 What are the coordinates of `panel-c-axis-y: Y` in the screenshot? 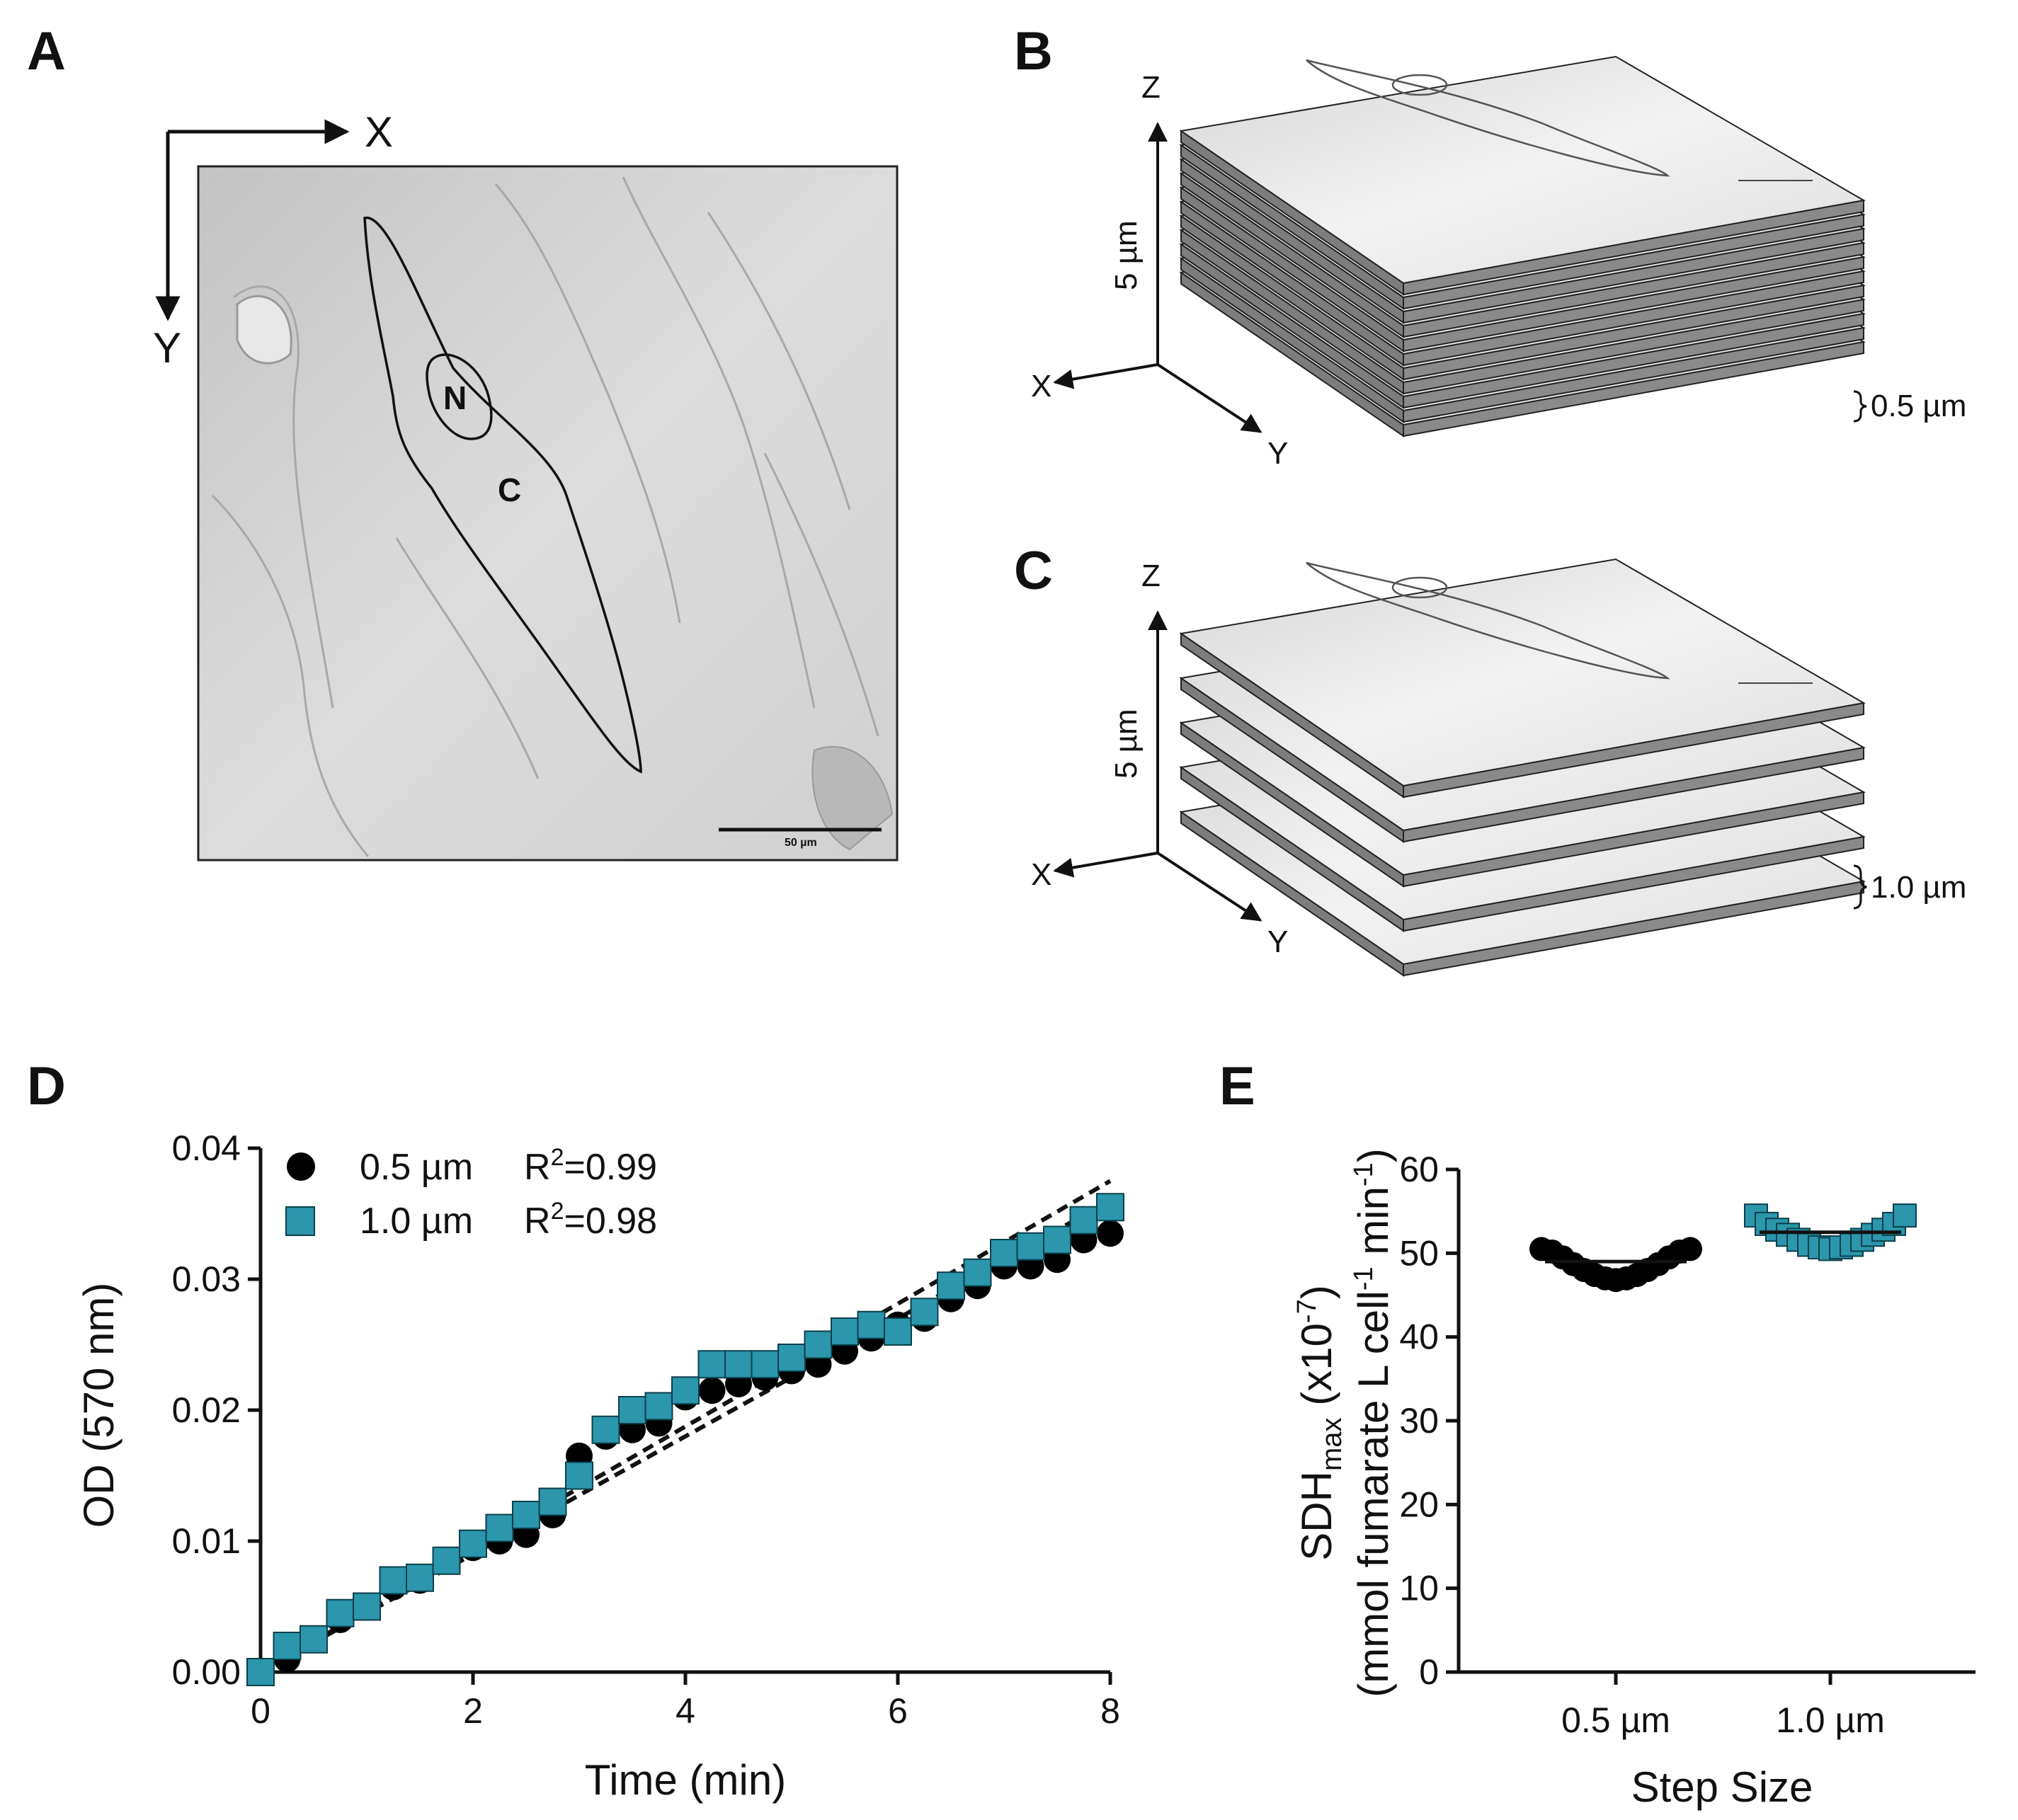 It's located at (1277, 942).